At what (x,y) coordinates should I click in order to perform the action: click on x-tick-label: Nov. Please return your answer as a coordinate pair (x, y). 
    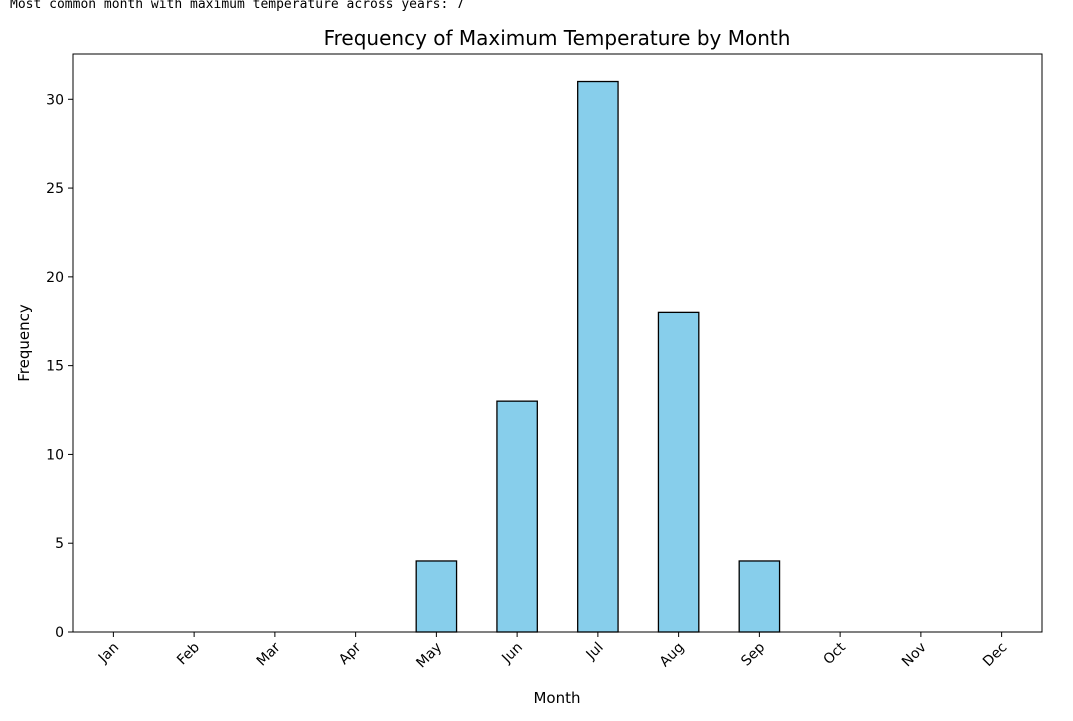
    Looking at the image, I should click on (914, 655).